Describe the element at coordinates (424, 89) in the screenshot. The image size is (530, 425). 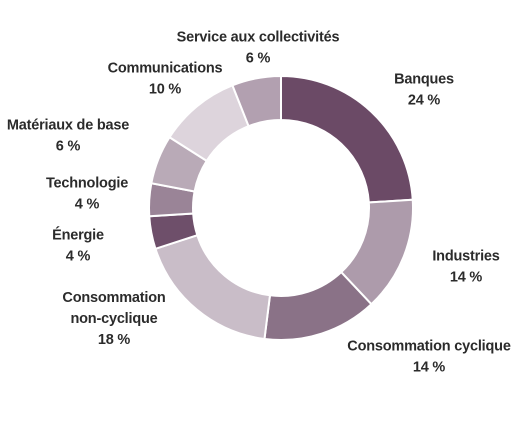
I see `label-banques: Banques 24 %` at that location.